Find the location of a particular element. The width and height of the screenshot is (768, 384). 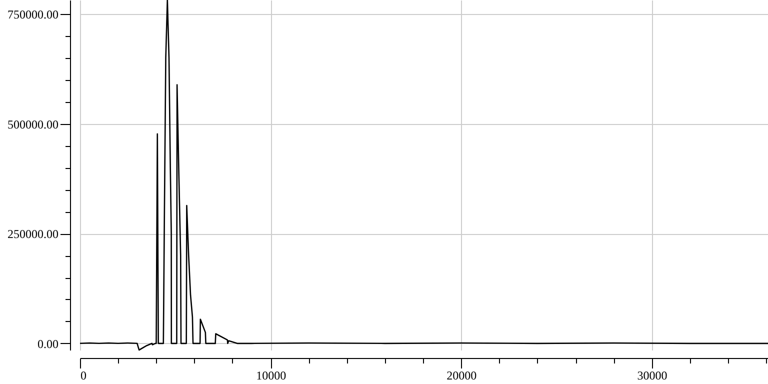

y-tick-label: 250000.00 is located at coordinates (33, 234).